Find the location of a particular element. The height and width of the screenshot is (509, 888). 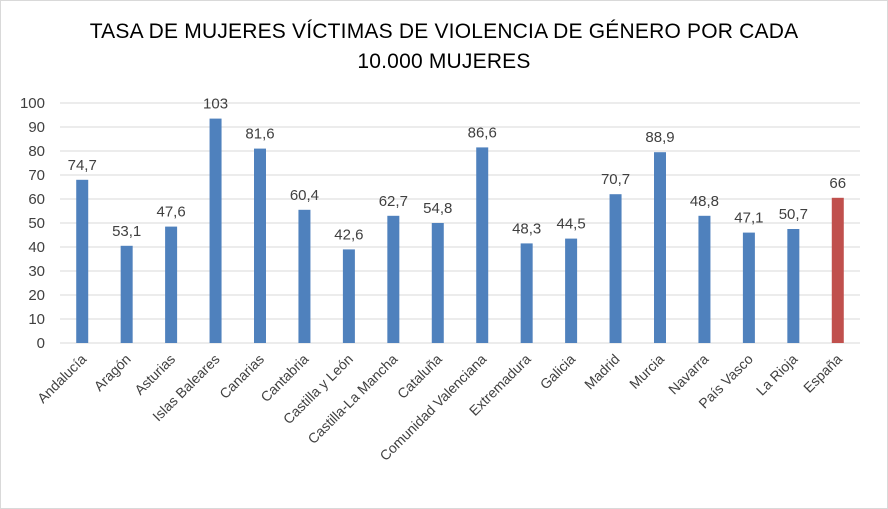

bar-españa is located at coordinates (837, 270).